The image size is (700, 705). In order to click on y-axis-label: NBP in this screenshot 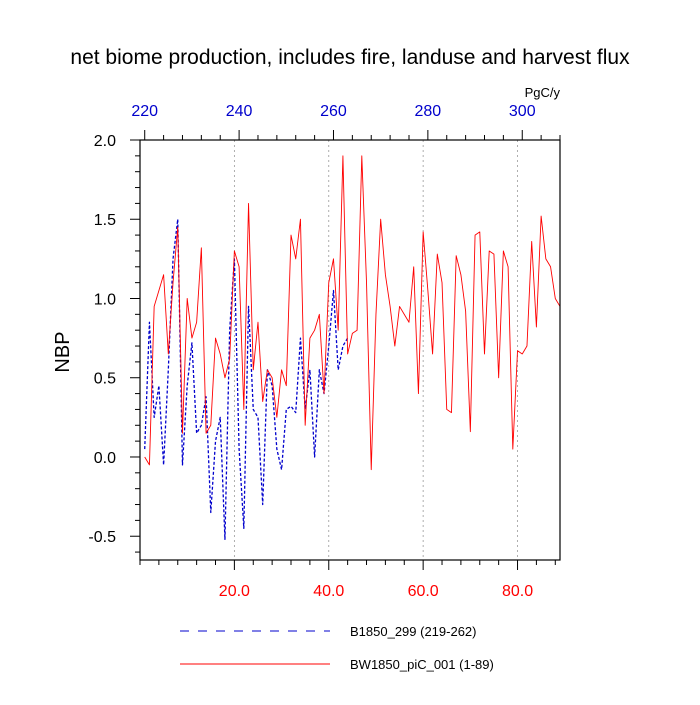, I will do `click(63, 351)`.